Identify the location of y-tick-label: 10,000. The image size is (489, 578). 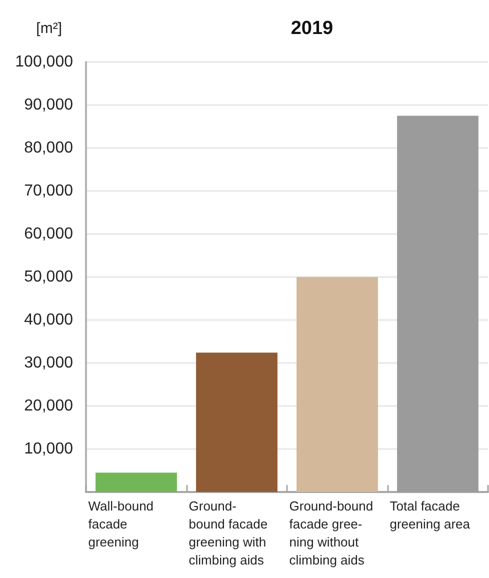
(49, 449).